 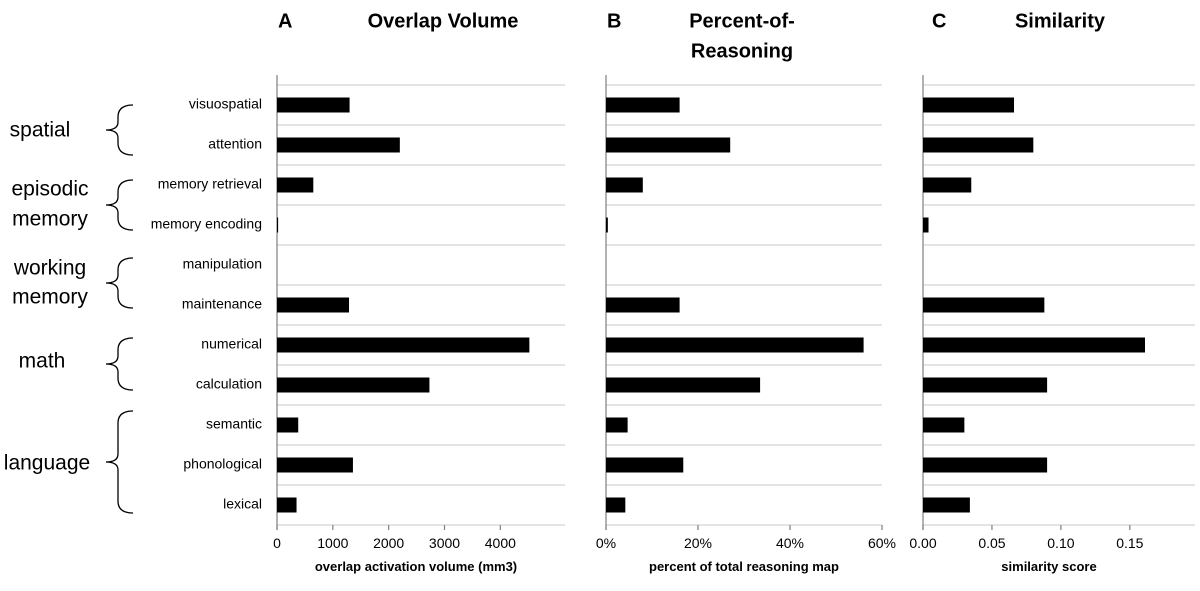 What do you see at coordinates (278, 225) in the screenshot?
I see `panel-a-bar-memory-encoding` at bounding box center [278, 225].